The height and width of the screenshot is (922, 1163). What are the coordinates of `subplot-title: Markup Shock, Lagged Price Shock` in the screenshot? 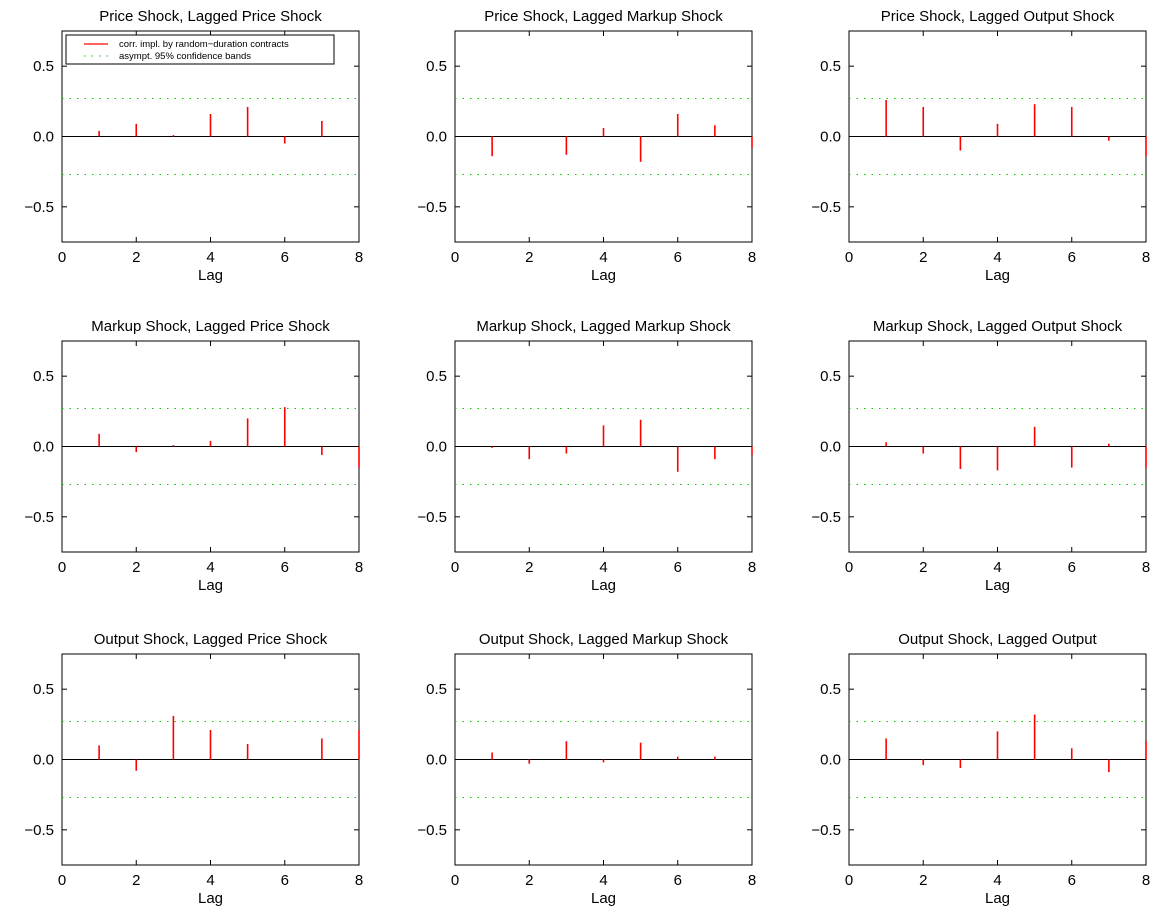 It's located at (210, 326).